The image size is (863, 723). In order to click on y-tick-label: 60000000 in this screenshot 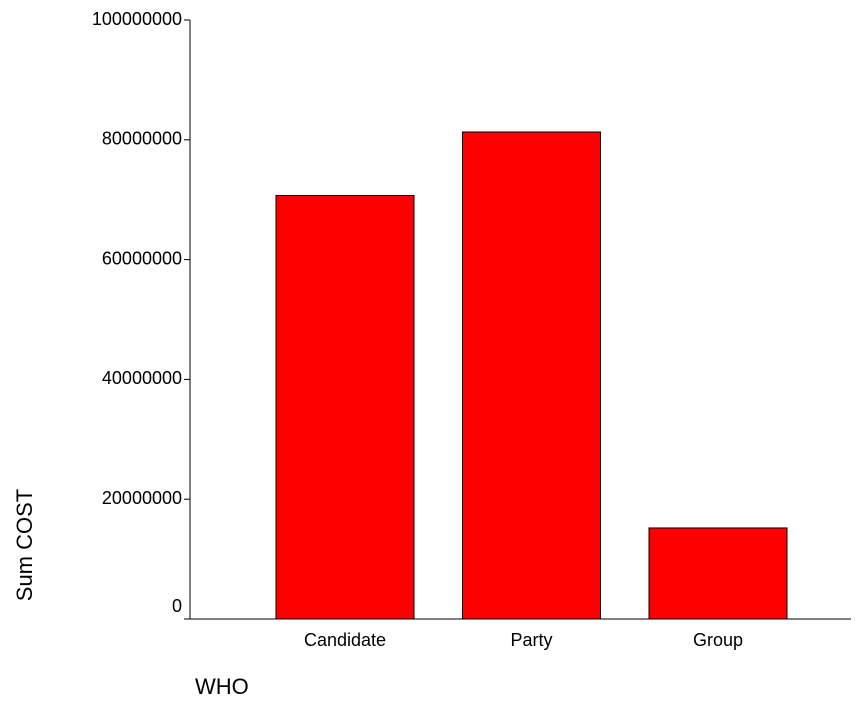, I will do `click(142, 258)`.